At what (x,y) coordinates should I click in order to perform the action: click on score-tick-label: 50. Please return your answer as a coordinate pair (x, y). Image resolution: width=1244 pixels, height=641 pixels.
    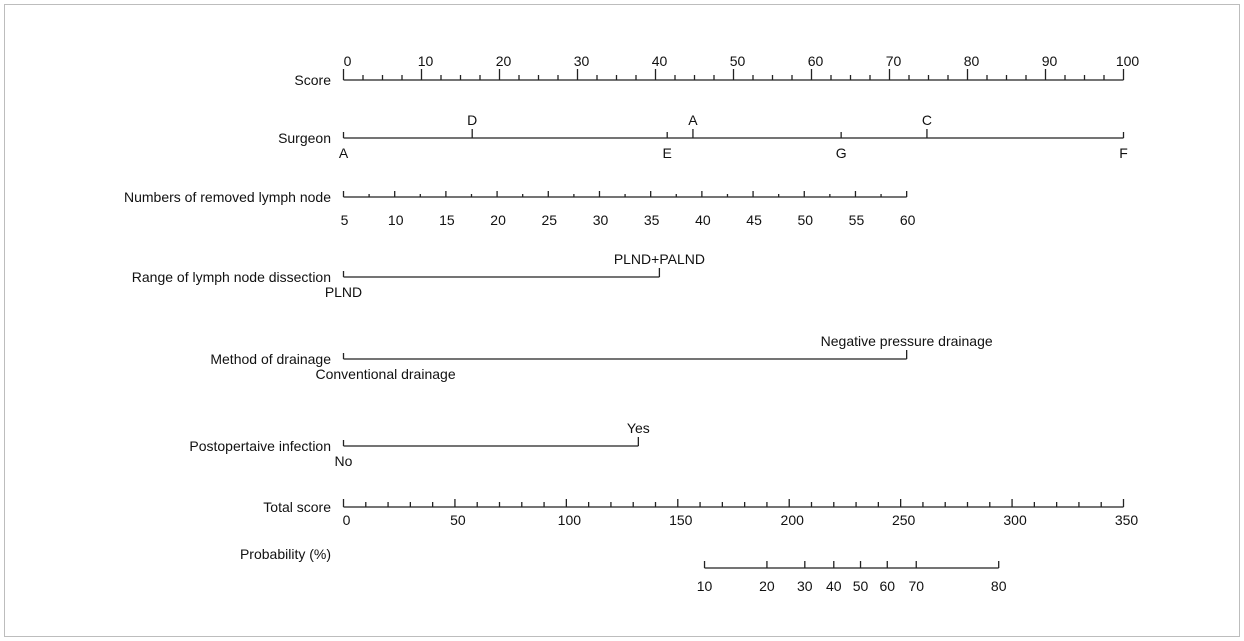
    Looking at the image, I should click on (738, 61).